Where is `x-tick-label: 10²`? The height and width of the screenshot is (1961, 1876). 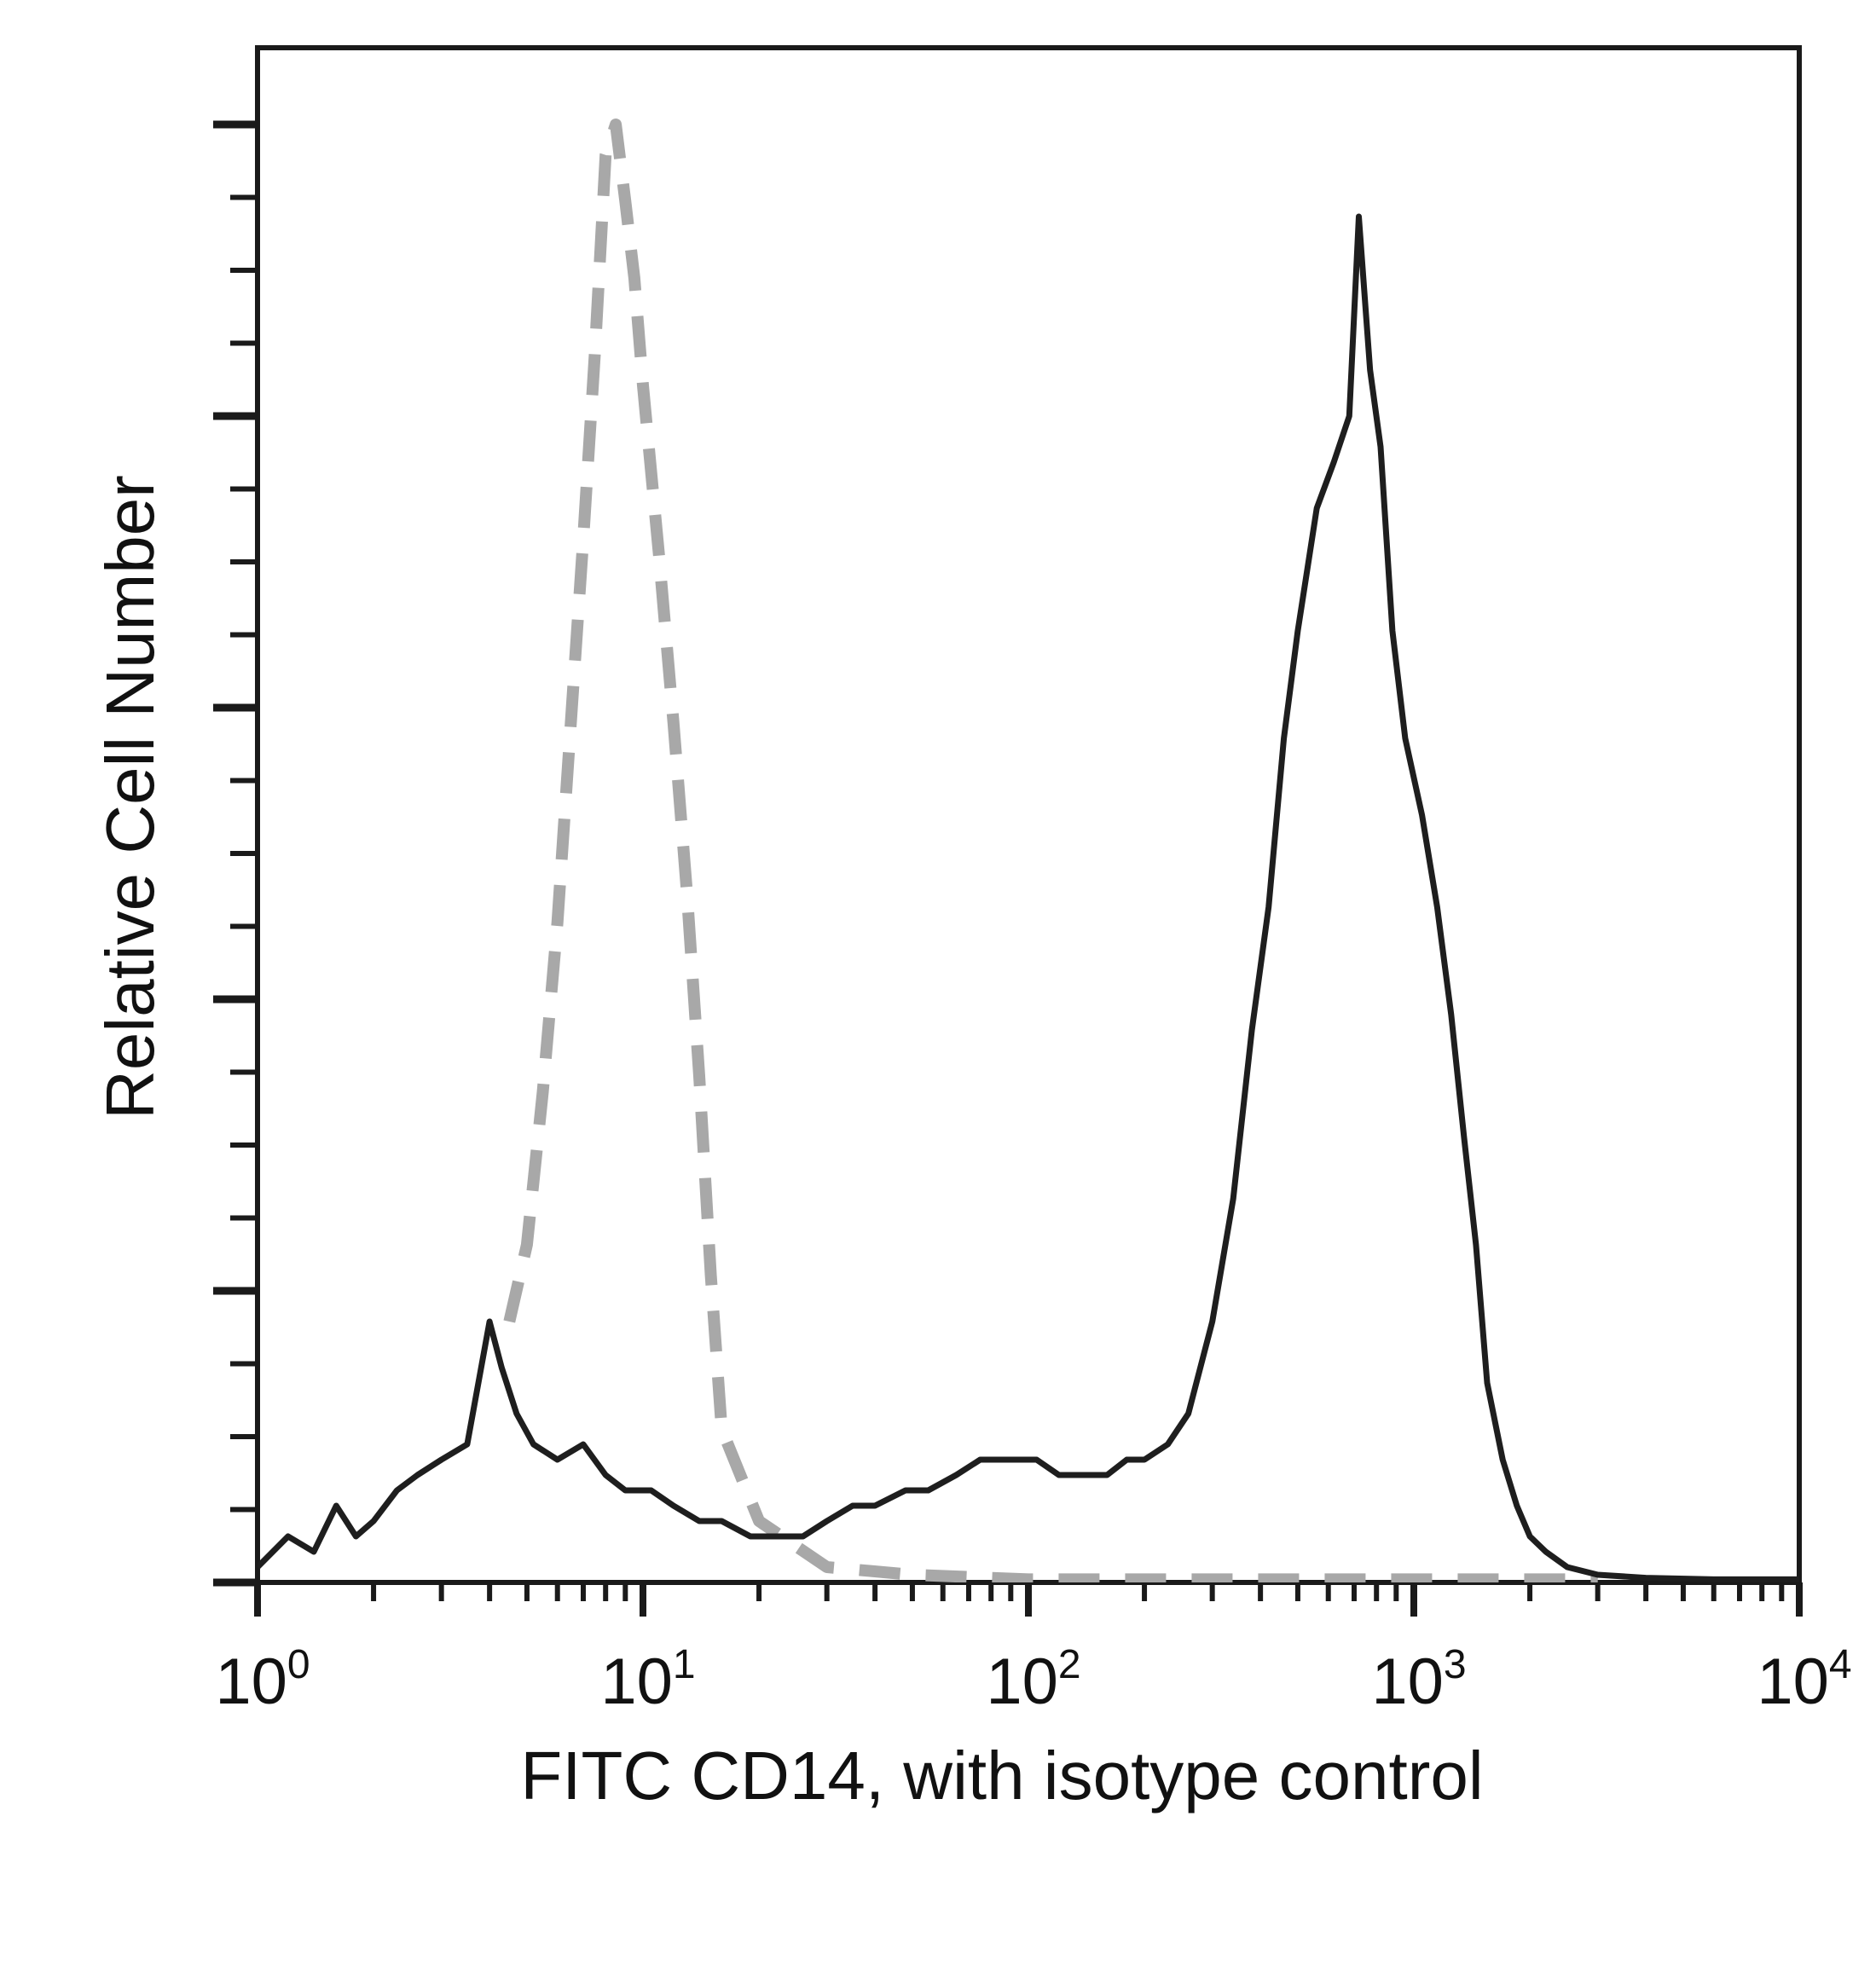 x-tick-label: 10² is located at coordinates (1033, 1680).